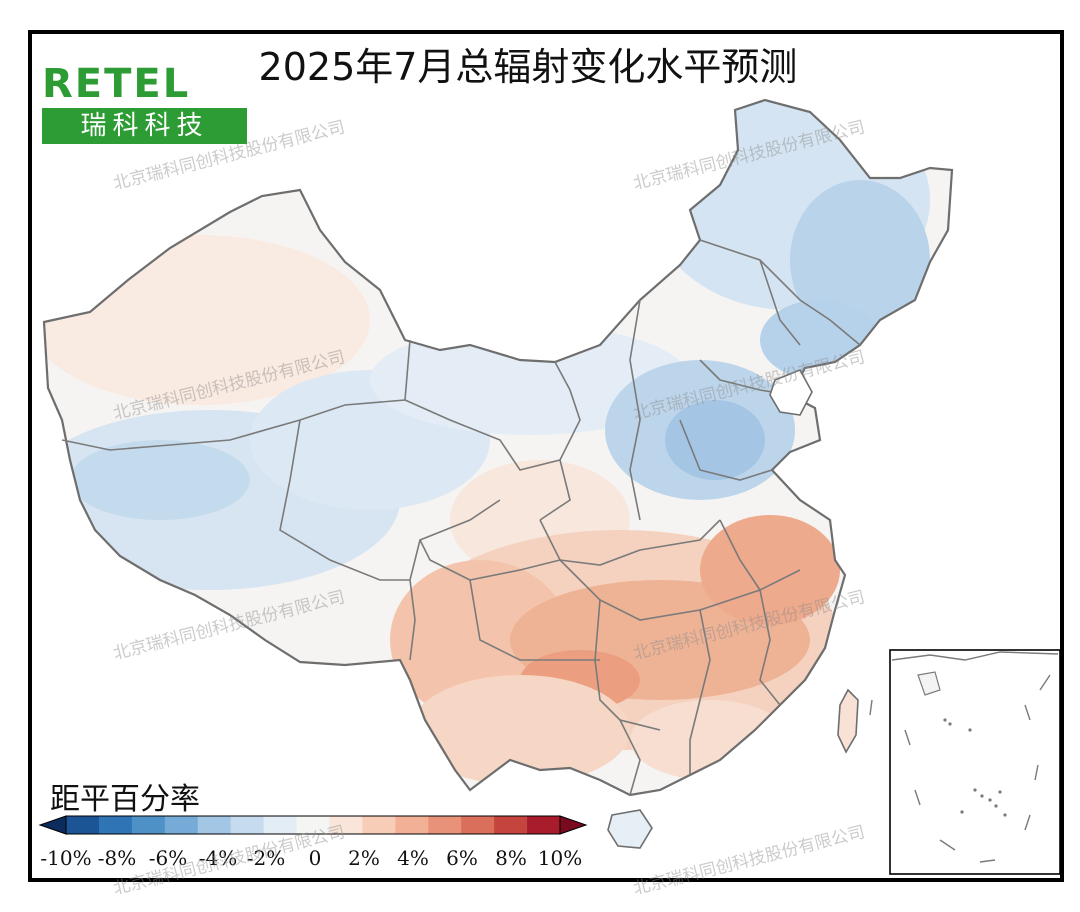 Image resolution: width=1080 pixels, height=912 pixels. Describe the element at coordinates (412, 620) in the screenshot. I see `boundary-tibet-sichuan` at that location.